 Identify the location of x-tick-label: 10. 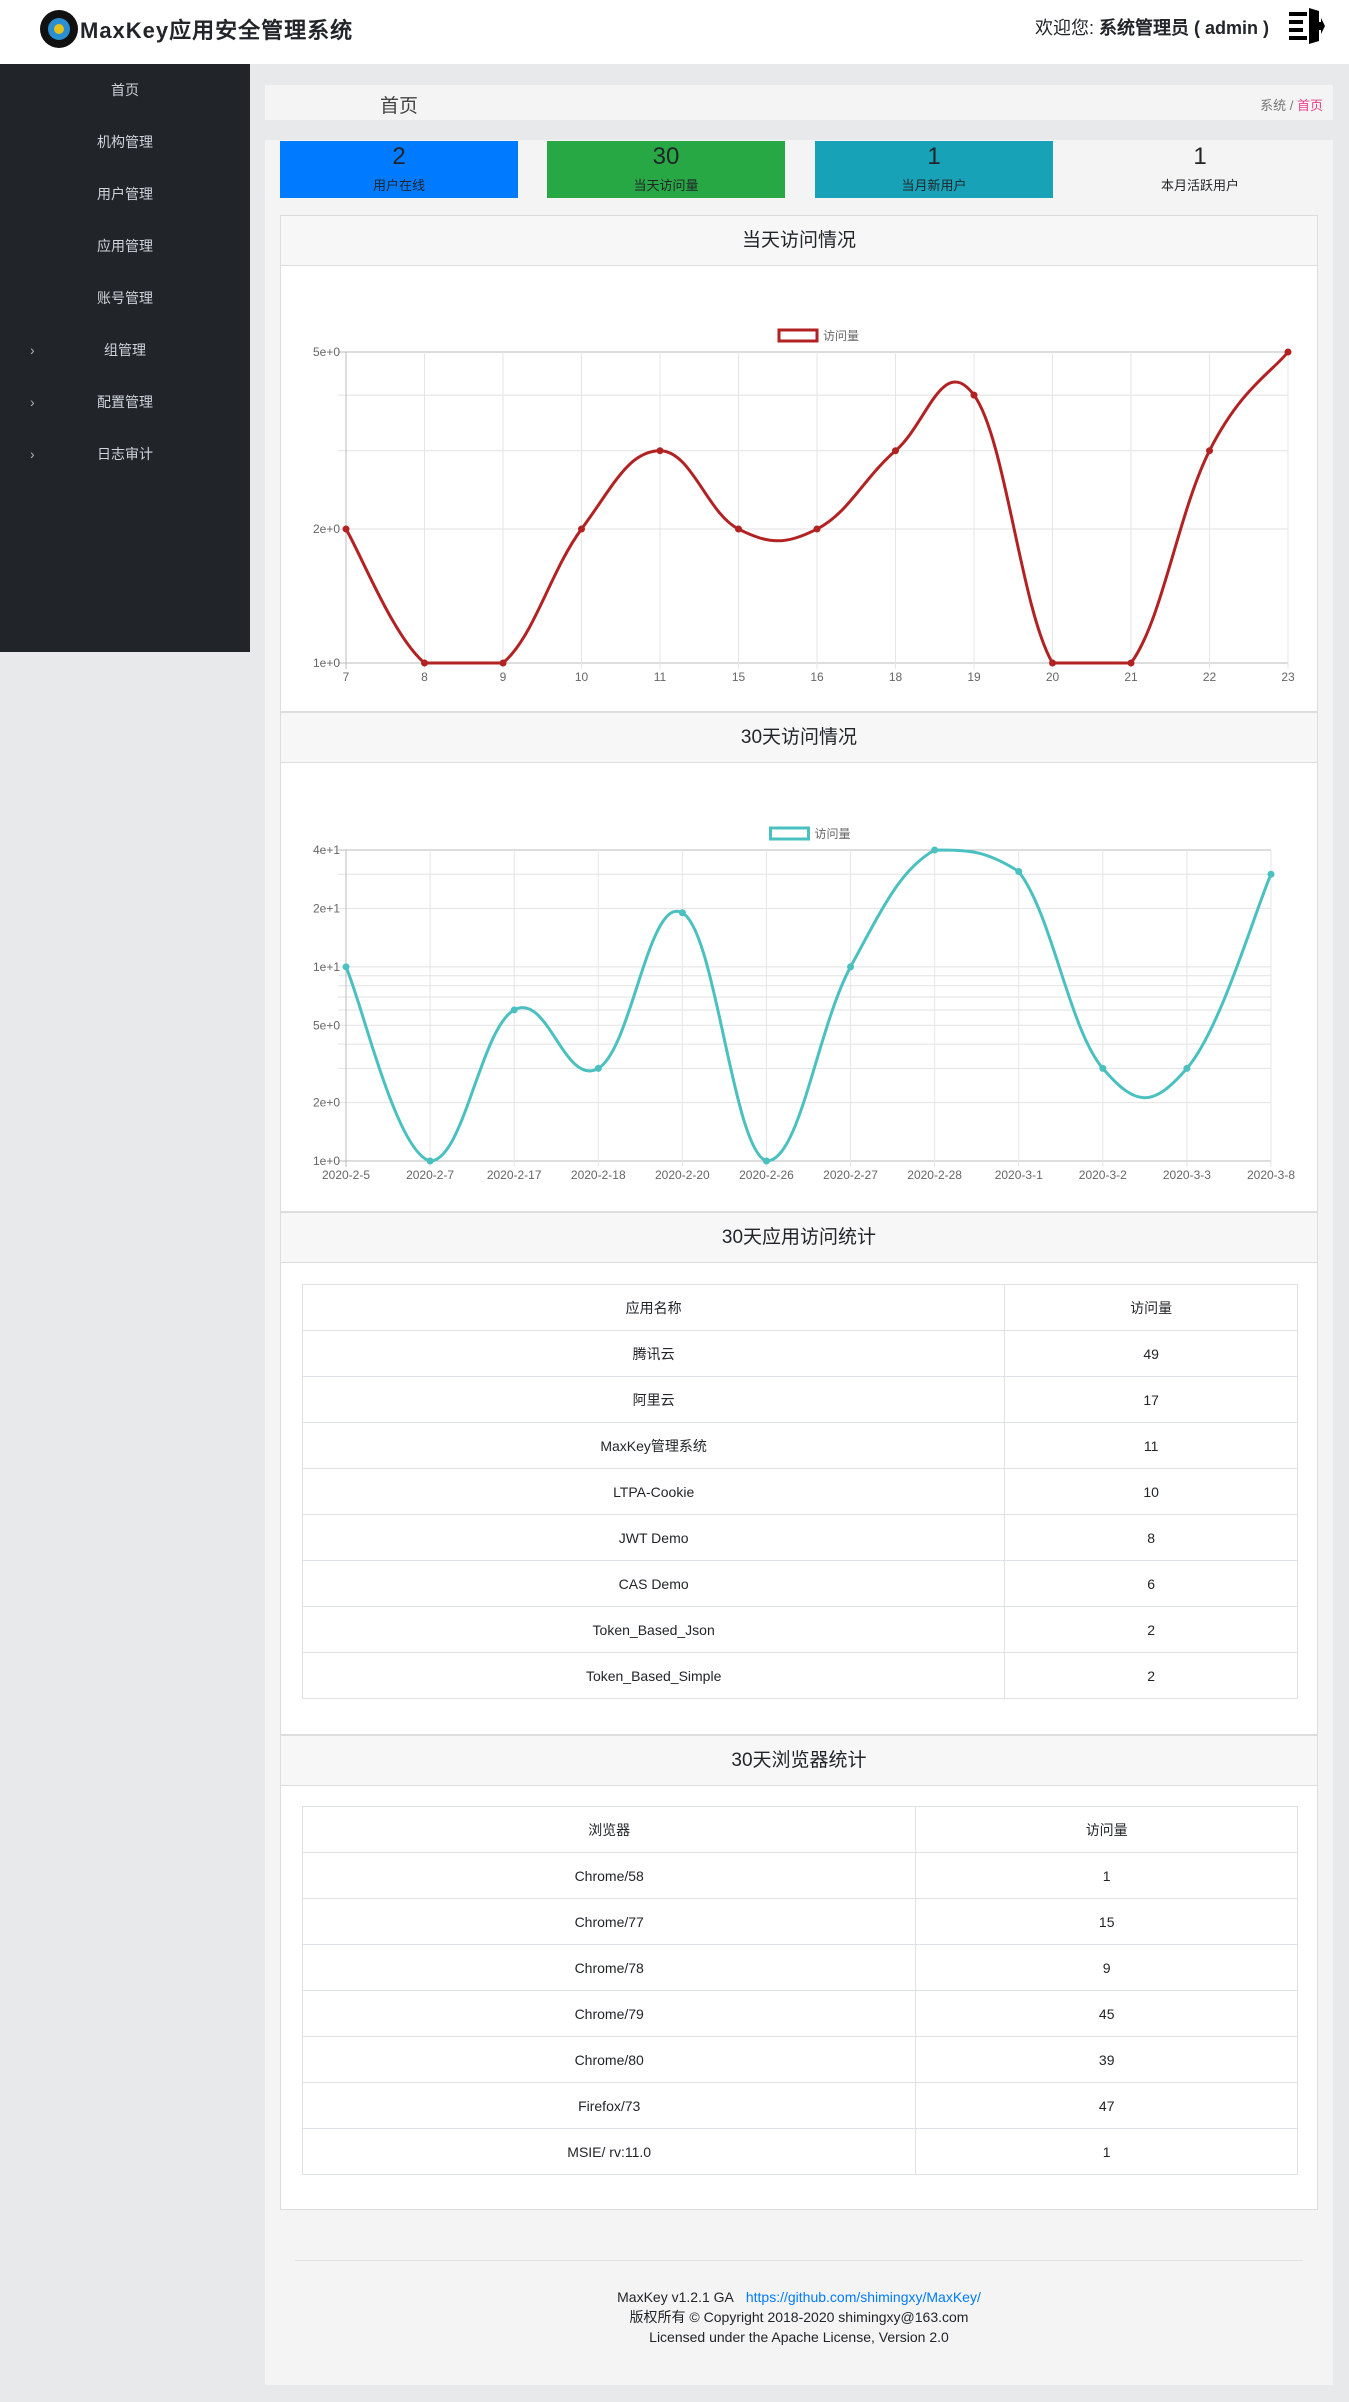
(582, 677).